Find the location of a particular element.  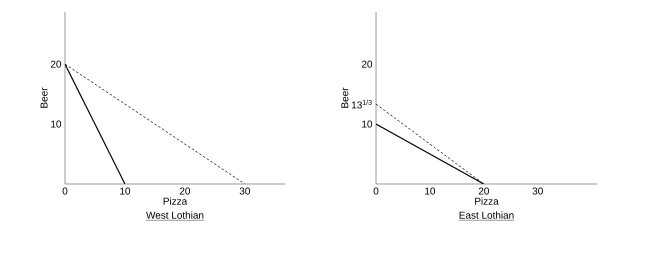

text: East Lothian is located at coordinates (487, 215).